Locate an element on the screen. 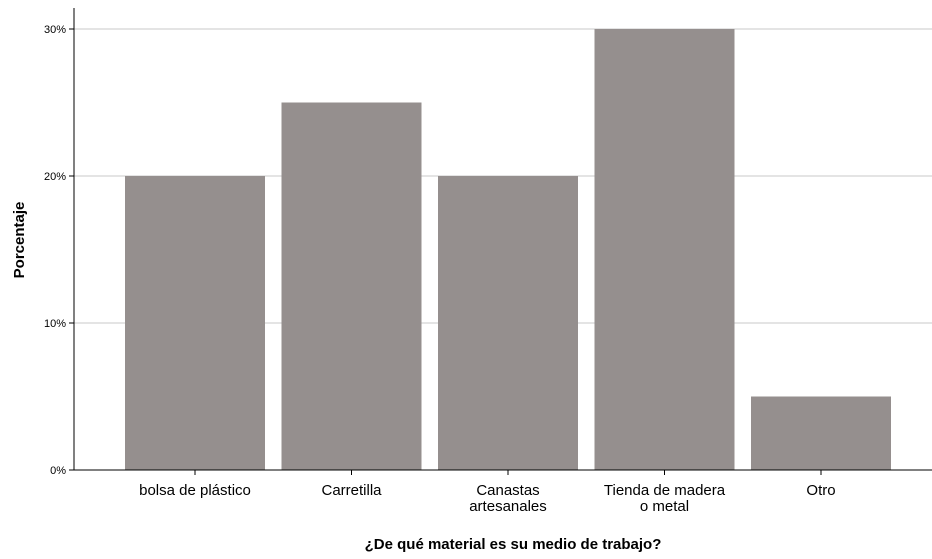 This screenshot has width=932, height=559. x-category-label-line: Otro is located at coordinates (820, 490).